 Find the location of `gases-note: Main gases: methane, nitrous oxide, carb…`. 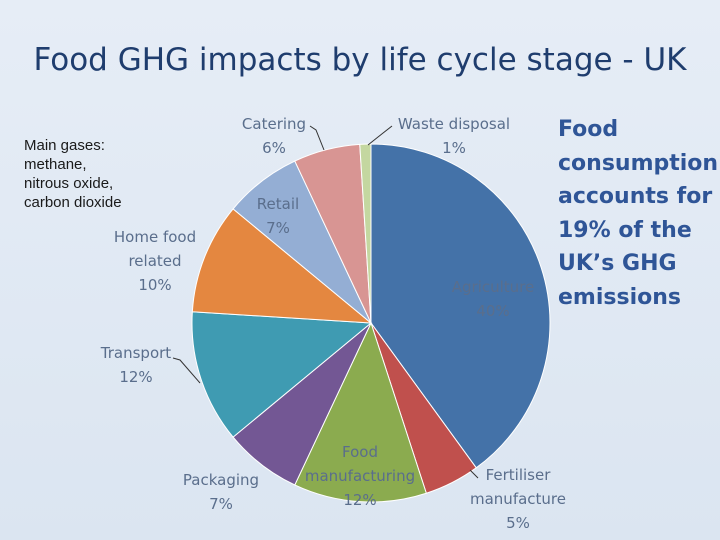

gases-note: Main gases: methane, nitrous oxide, carb… is located at coordinates (73, 174).